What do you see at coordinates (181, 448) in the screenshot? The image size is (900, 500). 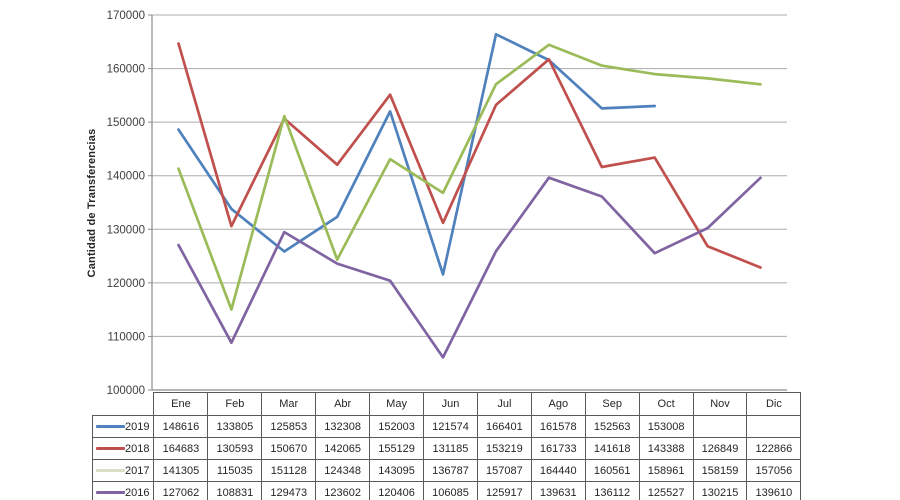 I see `value-cell-2018-Ene: 164683` at bounding box center [181, 448].